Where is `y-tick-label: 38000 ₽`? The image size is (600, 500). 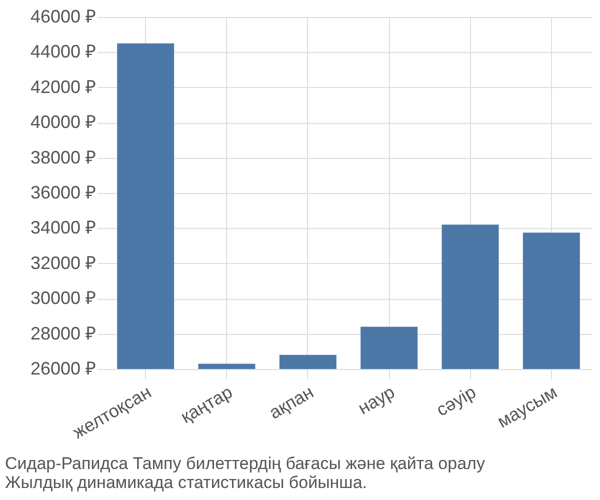 y-tick-label: 38000 ₽ is located at coordinates (63, 157).